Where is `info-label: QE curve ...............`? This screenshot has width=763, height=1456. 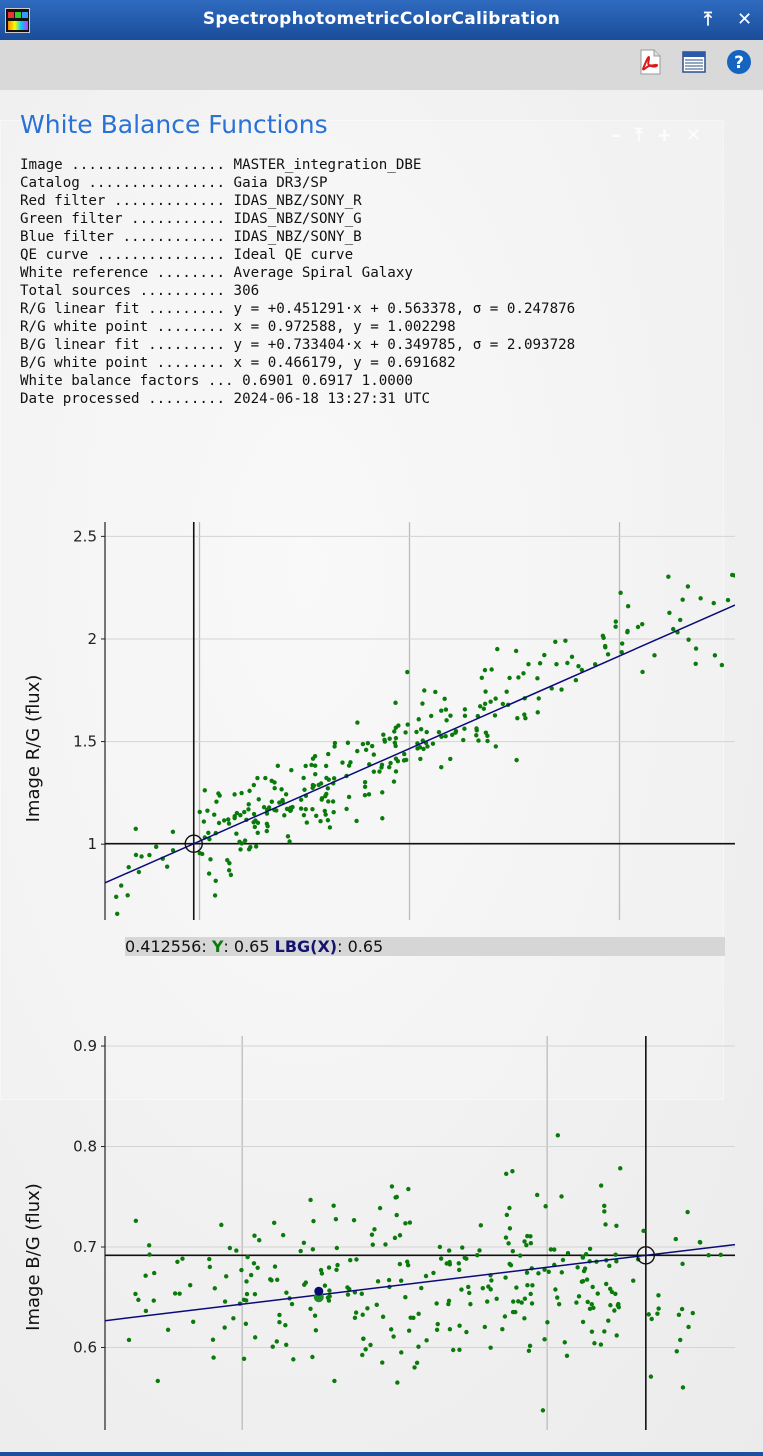
info-label: QE curve ............... is located at coordinates (122, 255).